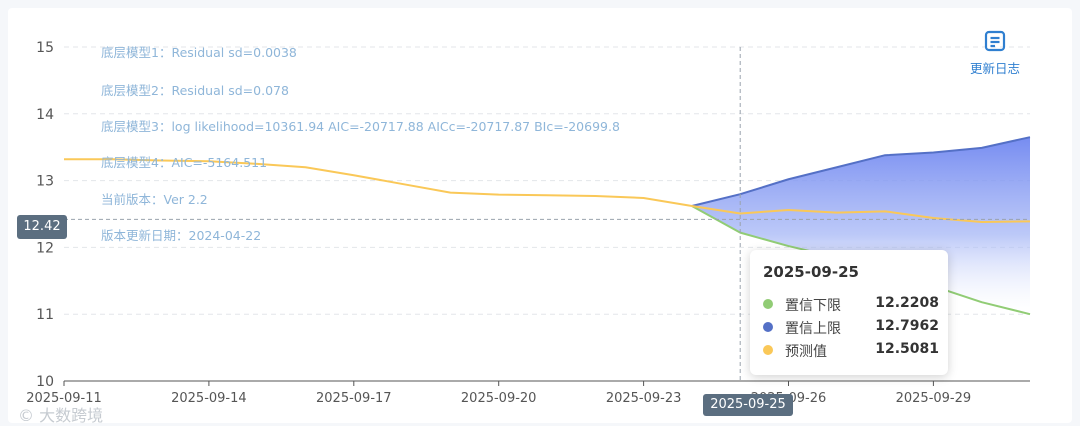  What do you see at coordinates (748, 405) in the screenshot?
I see `x-axis-pointer-label: 2025-09-25` at bounding box center [748, 405].